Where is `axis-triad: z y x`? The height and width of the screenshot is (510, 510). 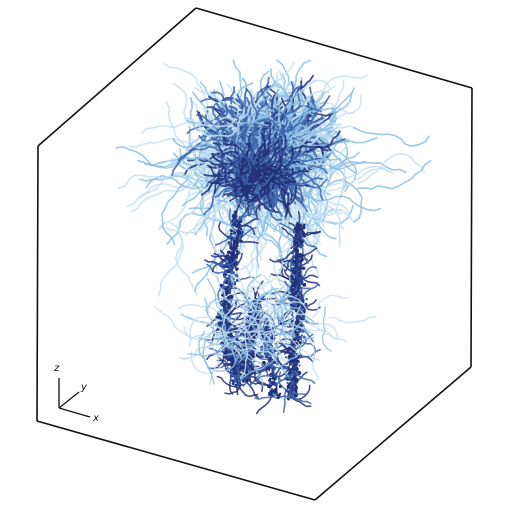
axis-triad: z y x is located at coordinates (76, 393).